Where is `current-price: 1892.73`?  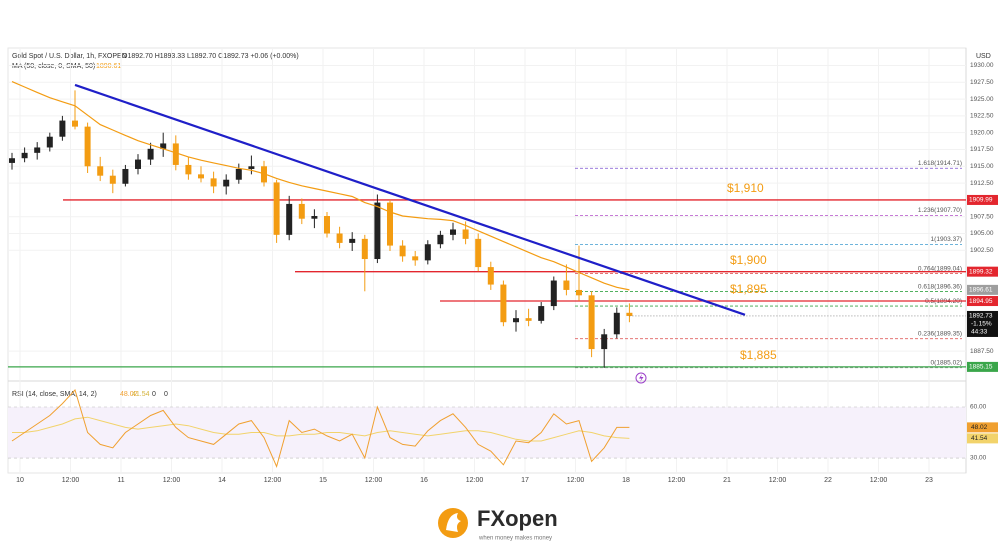
current-price: 1892.73 is located at coordinates (981, 316).